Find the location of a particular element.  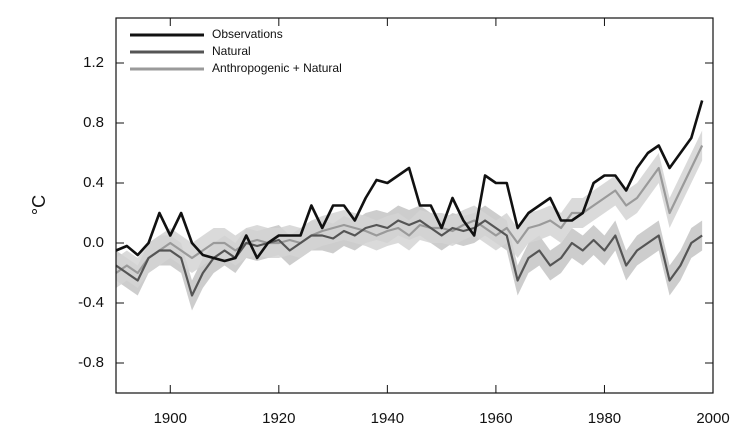

y-axis-label: °C is located at coordinates (39, 205).